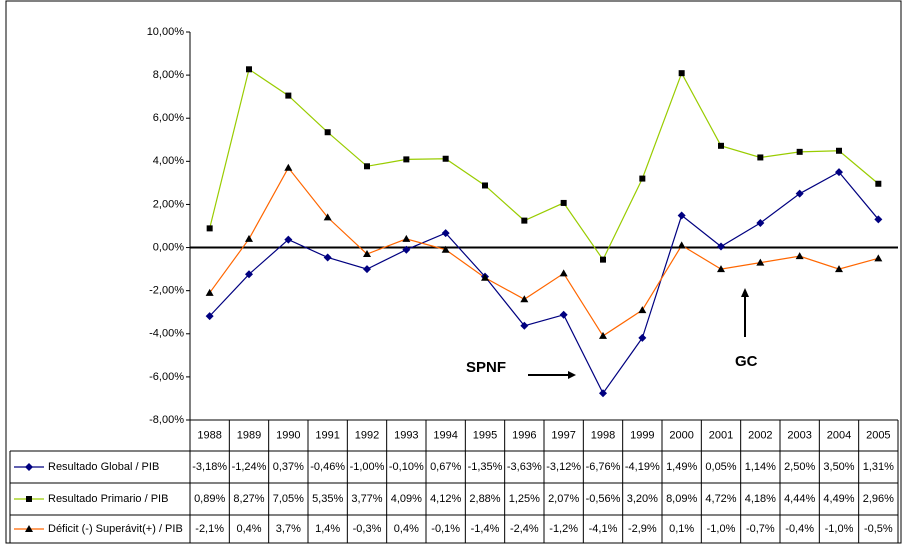  I want to click on table-cell: 0,05%, so click(720, 467).